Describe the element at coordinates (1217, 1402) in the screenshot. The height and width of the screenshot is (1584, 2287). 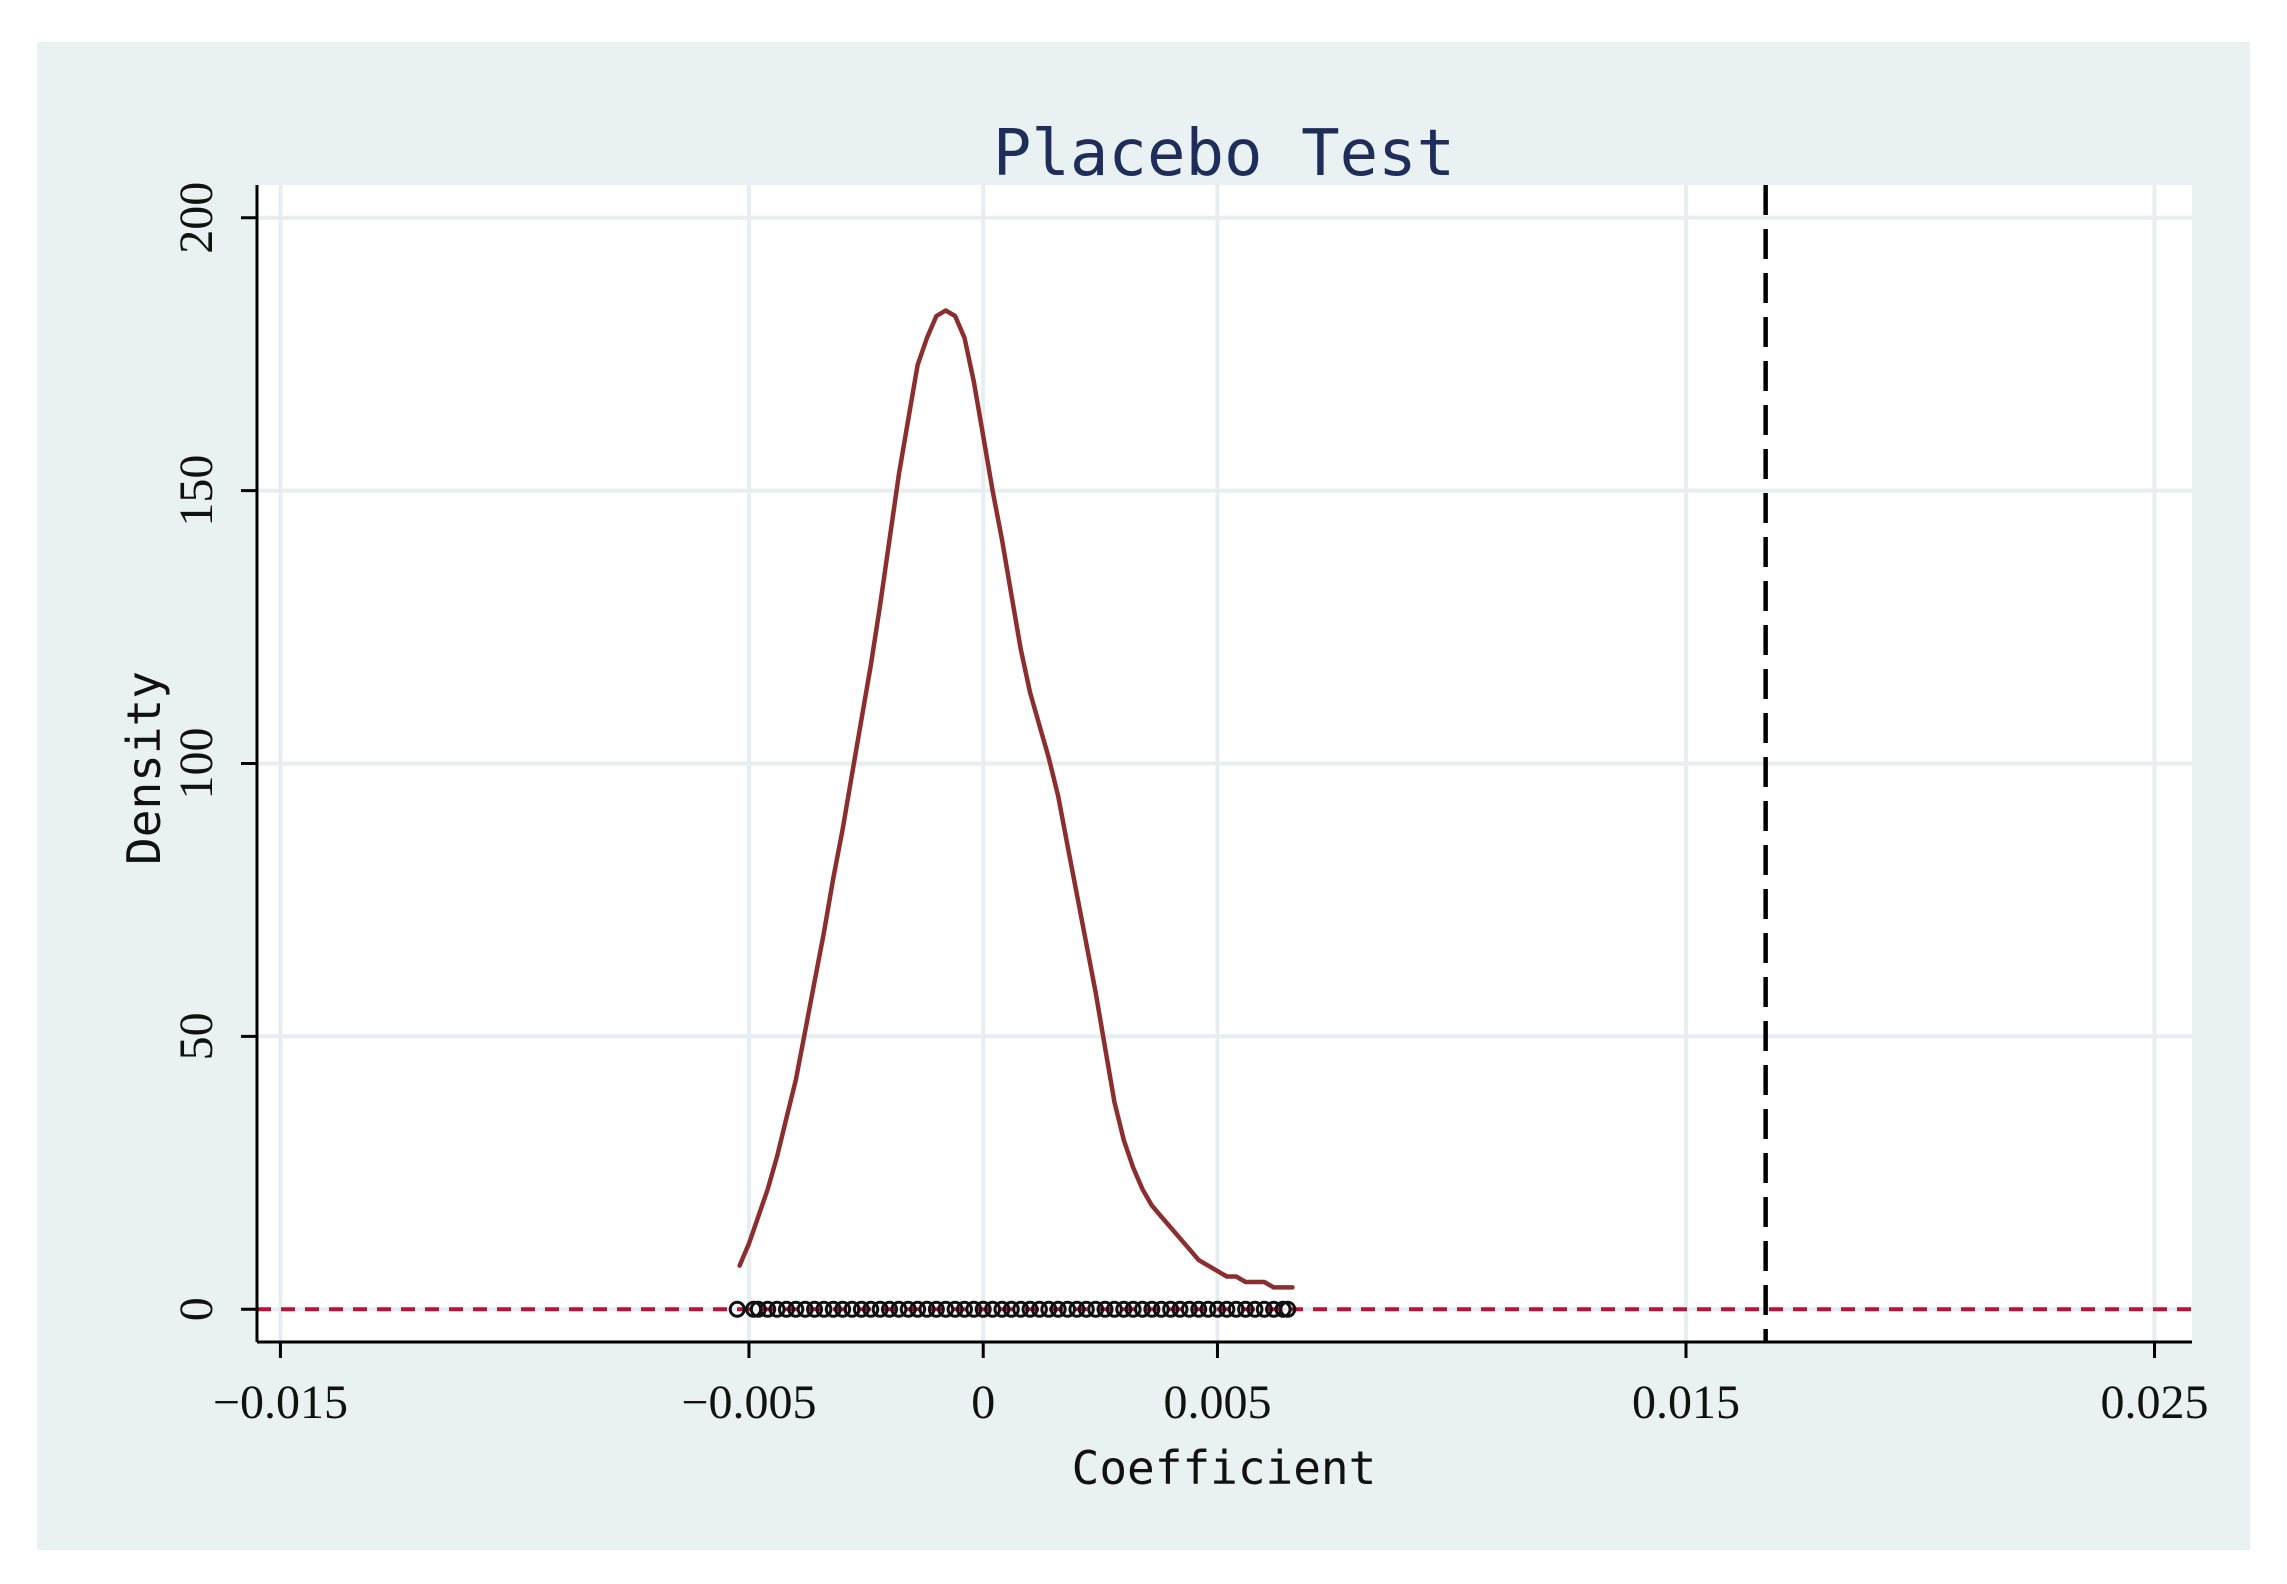
I see `x-tick-label: 0.005` at that location.